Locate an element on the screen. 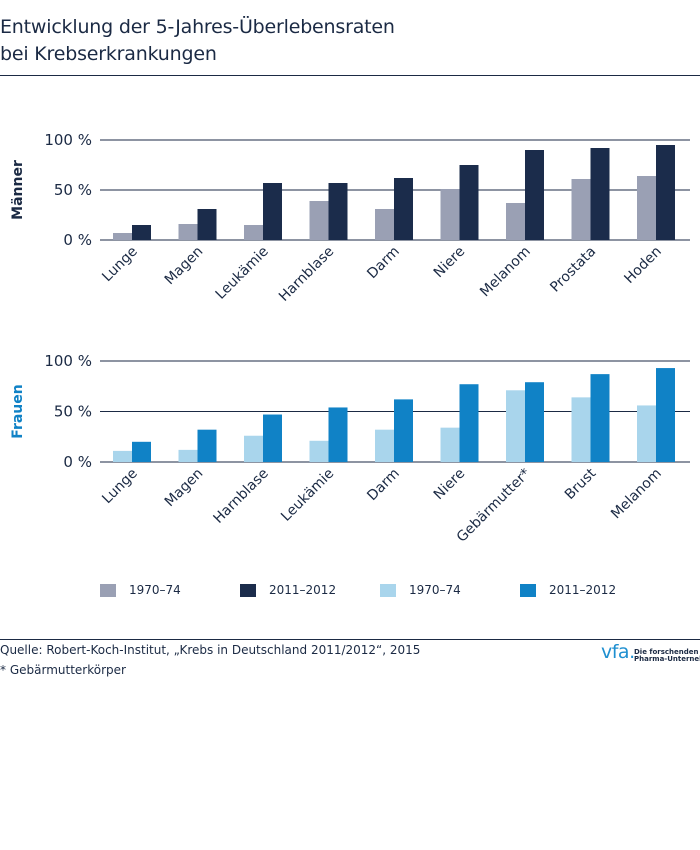  women-category-label: Magen is located at coordinates (184, 488).